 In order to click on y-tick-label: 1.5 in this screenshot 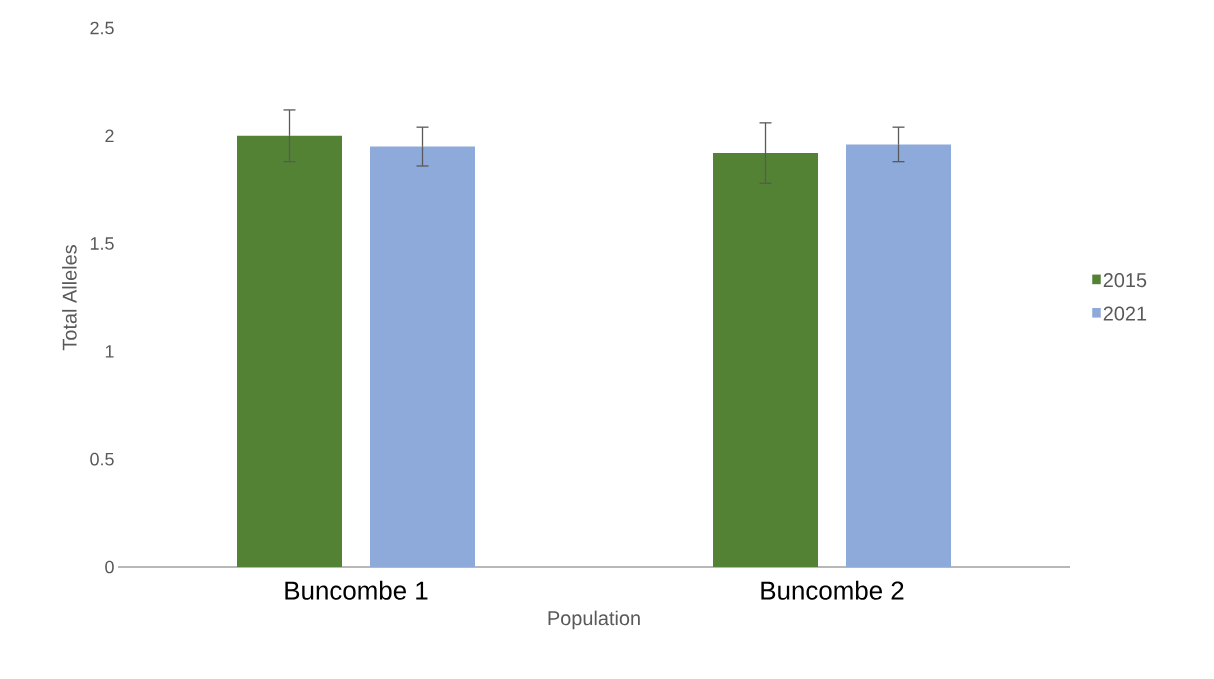, I will do `click(102, 243)`.